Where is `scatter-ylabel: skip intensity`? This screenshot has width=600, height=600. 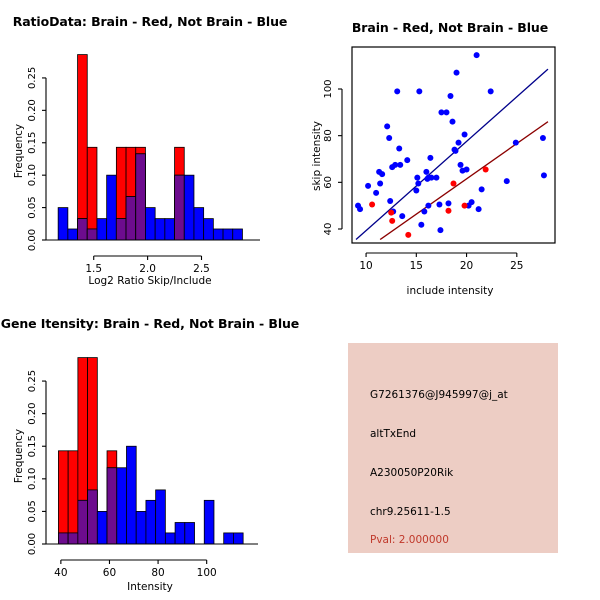 scatter-ylabel: skip intensity is located at coordinates (317, 156).